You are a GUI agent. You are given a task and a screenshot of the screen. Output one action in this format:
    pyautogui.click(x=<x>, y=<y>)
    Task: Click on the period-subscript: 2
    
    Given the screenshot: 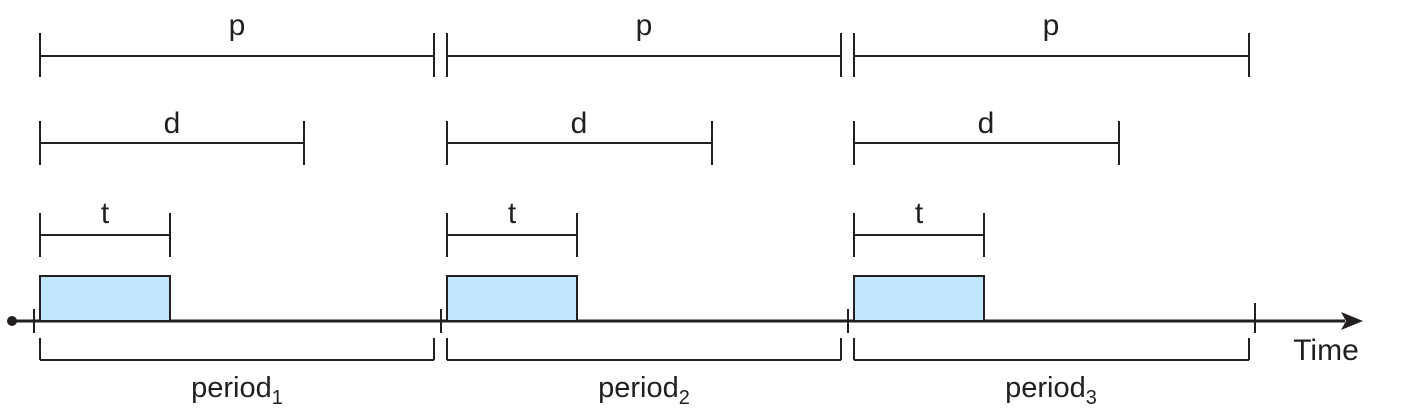 What is the action you would take?
    pyautogui.click(x=684, y=397)
    